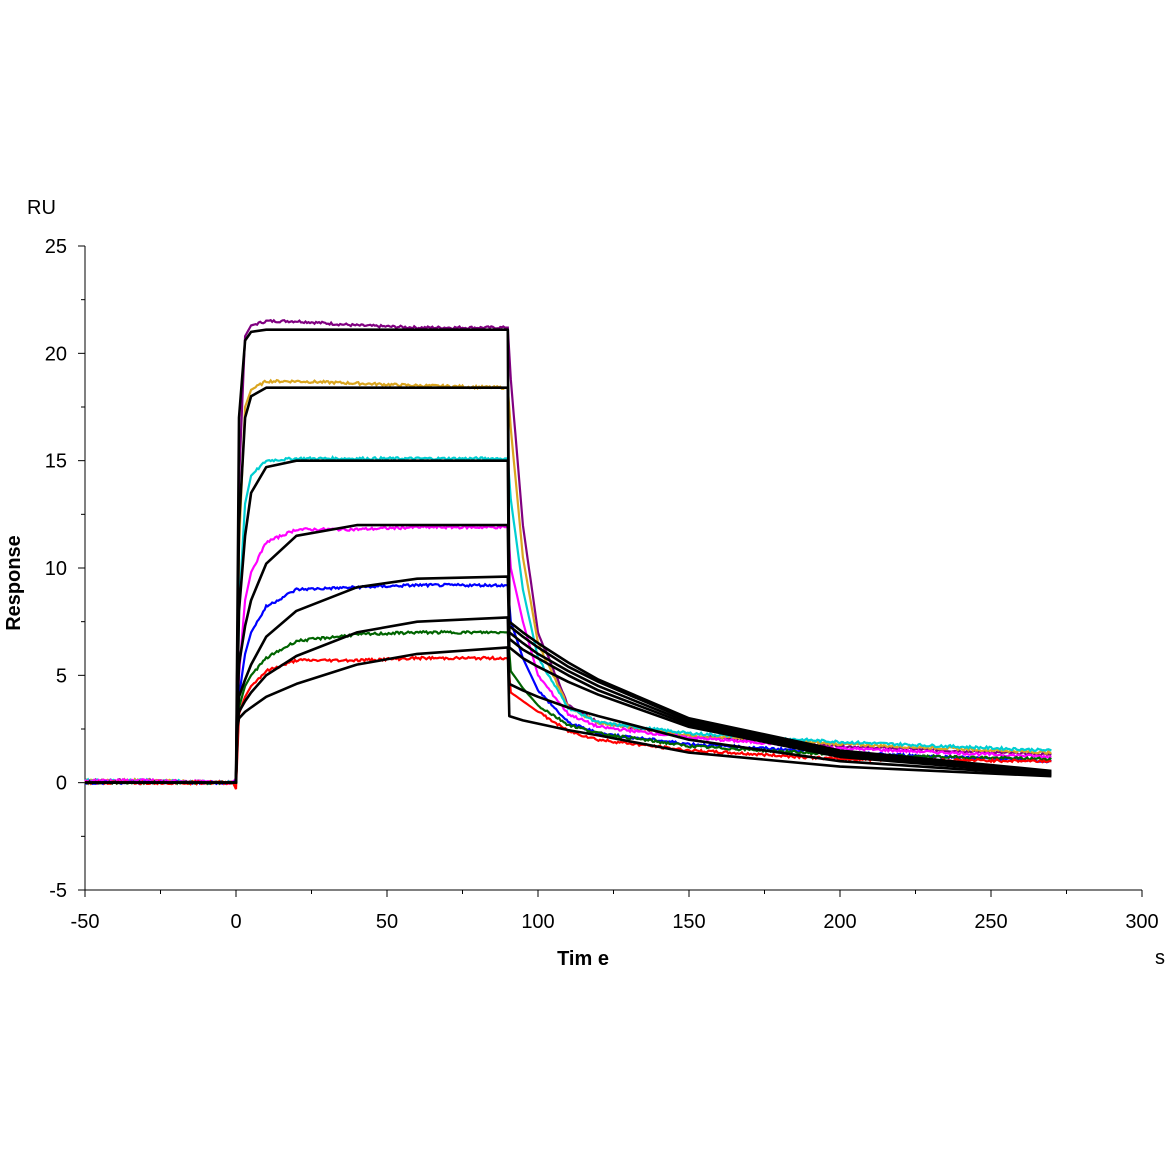 This screenshot has height=1167, width=1167. What do you see at coordinates (61, 676) in the screenshot?
I see `y-tick-label: 5` at bounding box center [61, 676].